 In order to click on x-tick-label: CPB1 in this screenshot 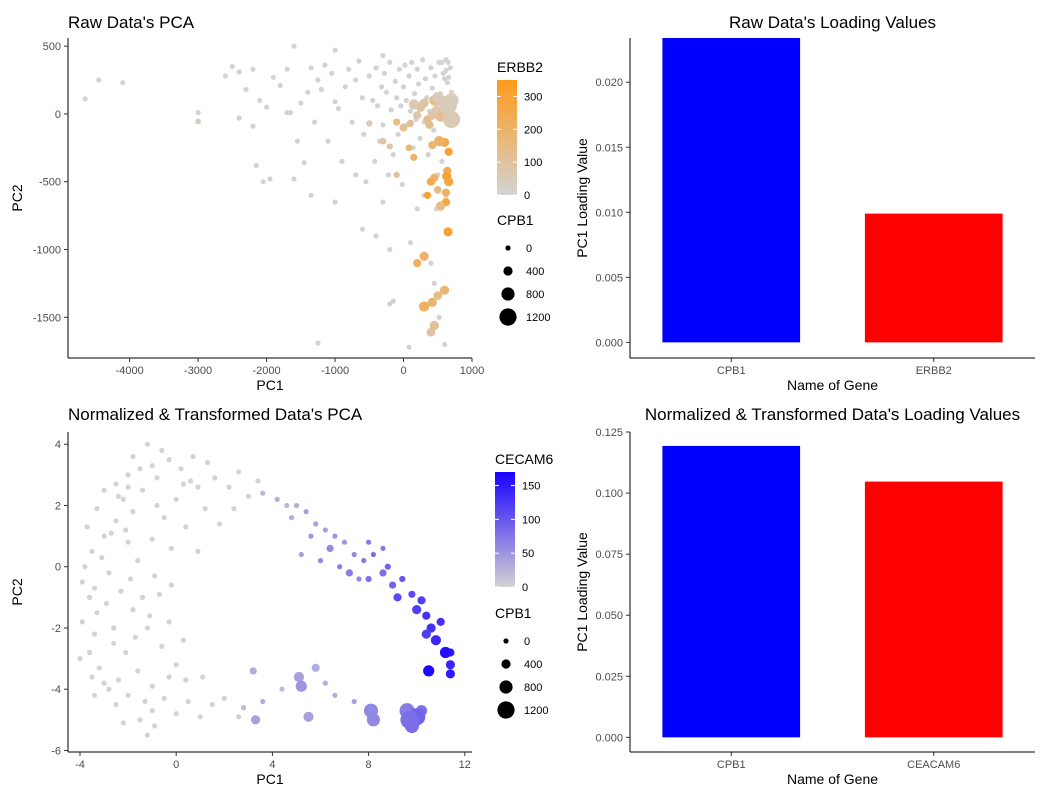, I will do `click(731, 371)`.